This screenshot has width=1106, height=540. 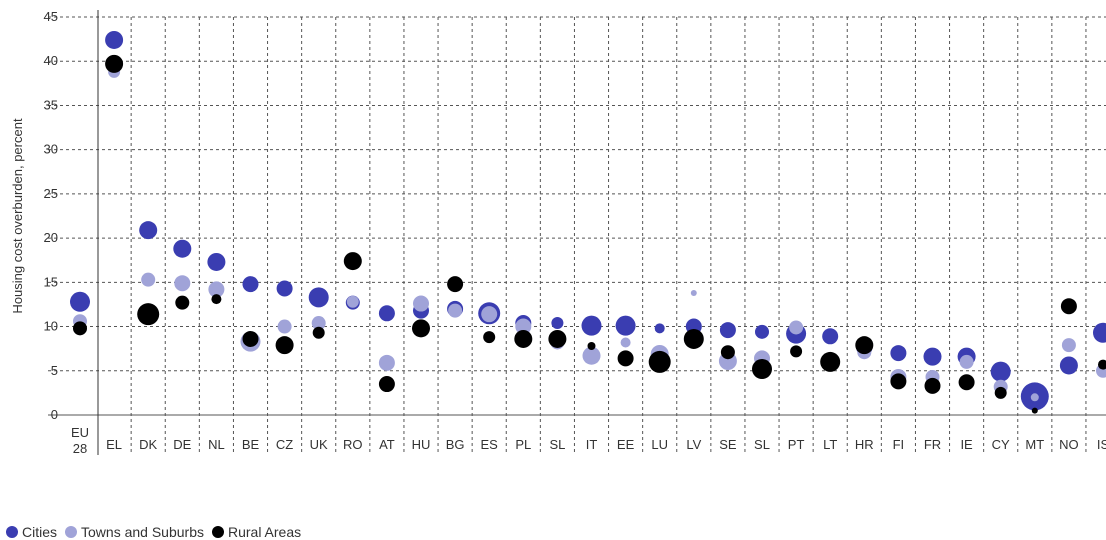 What do you see at coordinates (421, 444) in the screenshot?
I see `x-tick-label: HU` at bounding box center [421, 444].